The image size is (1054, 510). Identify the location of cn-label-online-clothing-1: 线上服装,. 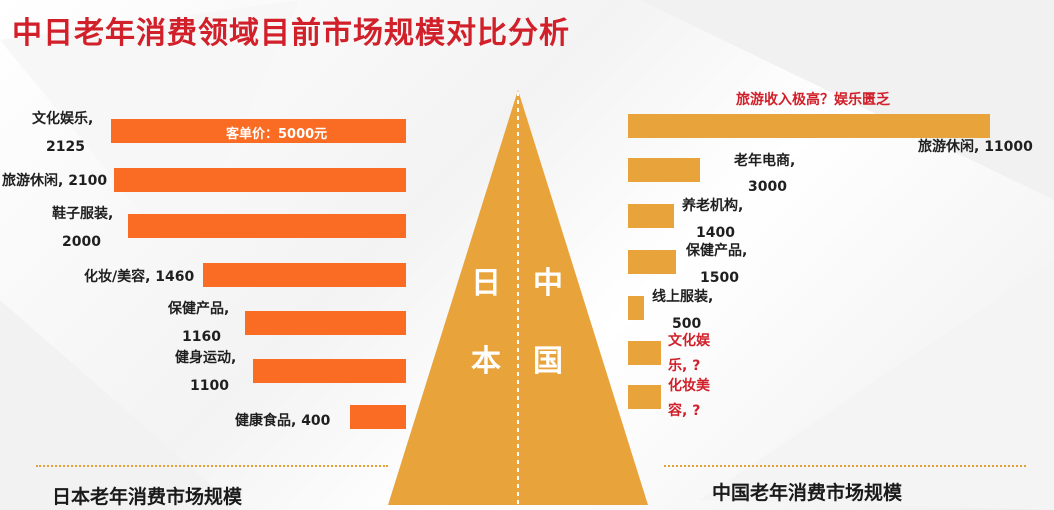
(683, 297).